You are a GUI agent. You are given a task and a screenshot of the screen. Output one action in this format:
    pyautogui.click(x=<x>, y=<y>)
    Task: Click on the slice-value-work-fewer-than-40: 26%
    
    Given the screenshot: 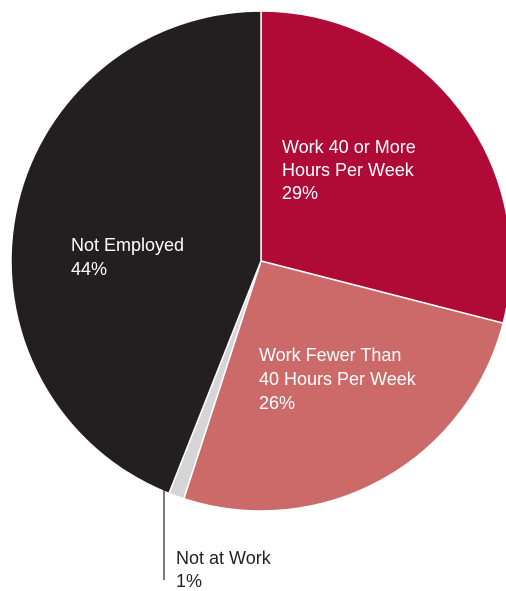 What is the action you would take?
    pyautogui.click(x=277, y=403)
    